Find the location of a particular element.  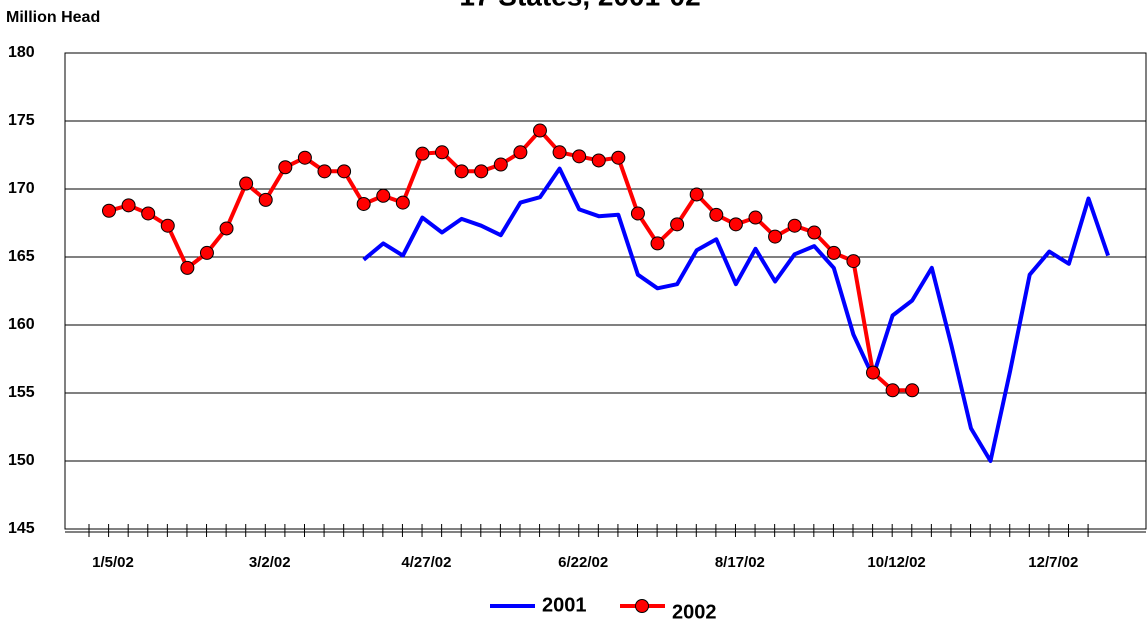

y-axis-label: Million Head is located at coordinates (53, 17).